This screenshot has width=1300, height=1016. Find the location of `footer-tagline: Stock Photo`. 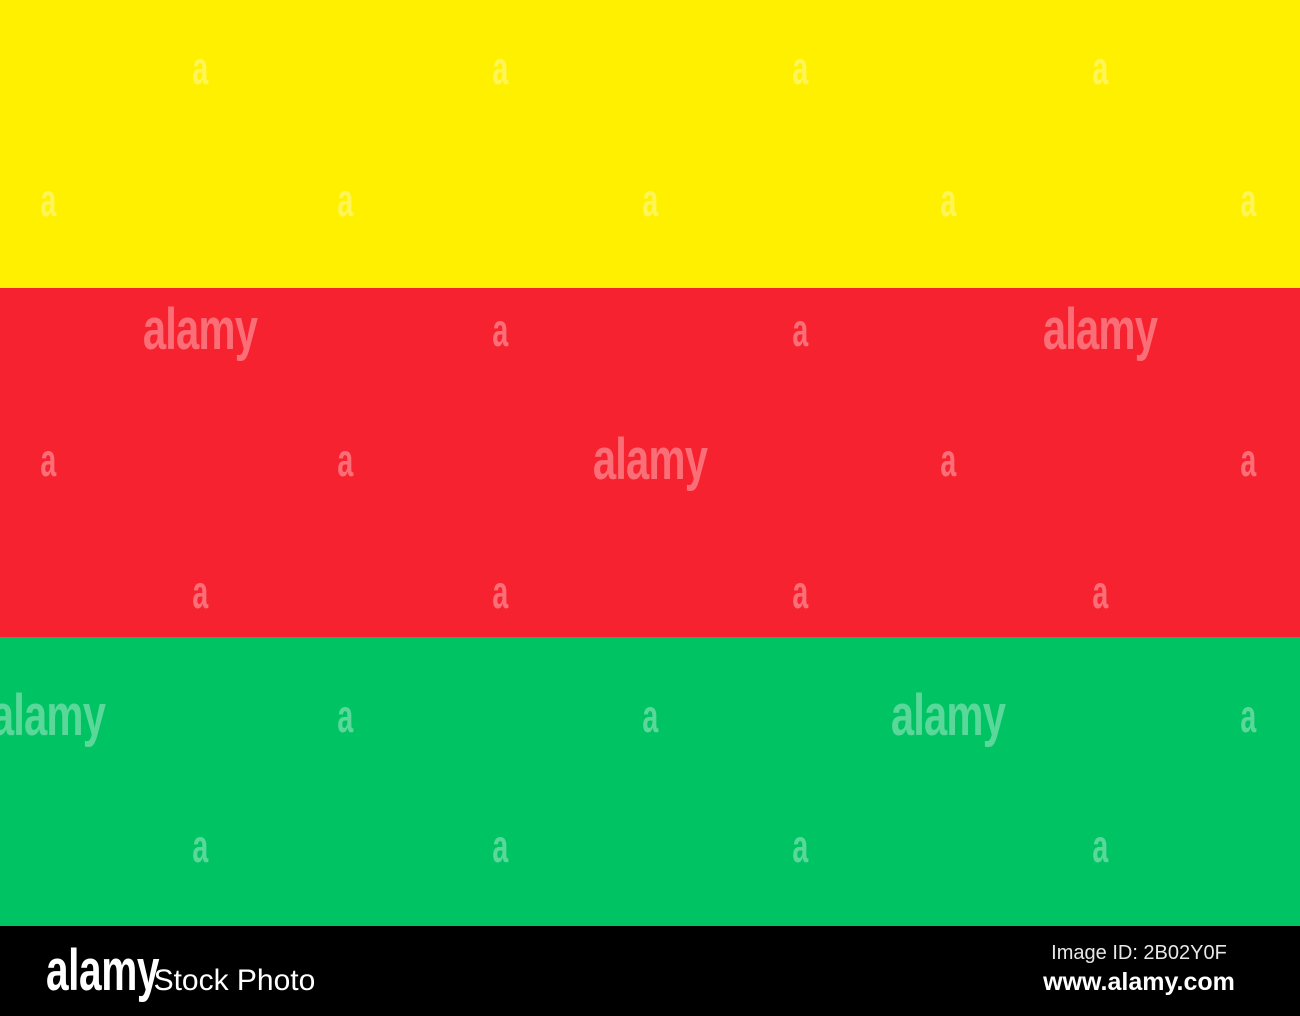

footer-tagline: Stock Photo is located at coordinates (234, 980).